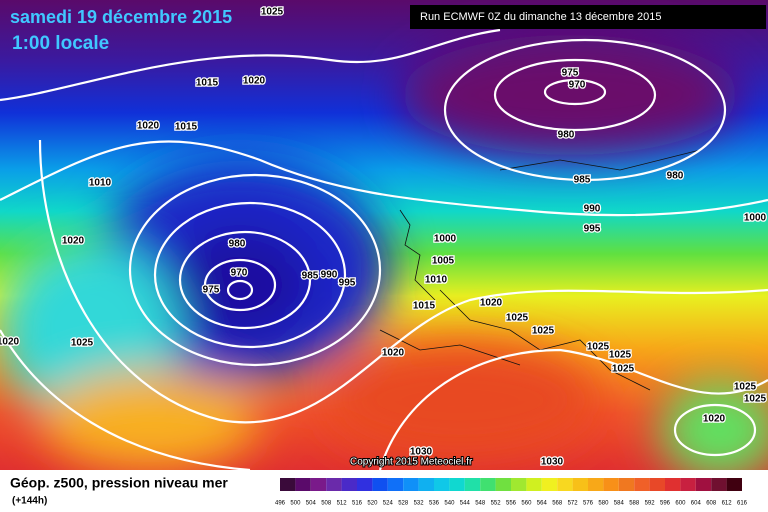  What do you see at coordinates (443, 261) in the screenshot?
I see `isobar-label: 1005` at bounding box center [443, 261].